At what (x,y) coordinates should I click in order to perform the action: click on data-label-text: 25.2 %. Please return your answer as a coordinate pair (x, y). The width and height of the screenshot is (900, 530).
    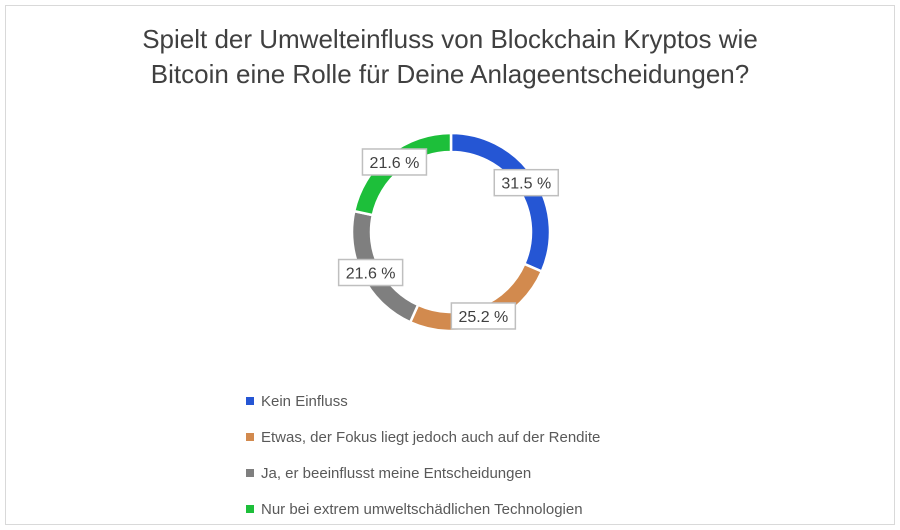
    Looking at the image, I should click on (483, 317).